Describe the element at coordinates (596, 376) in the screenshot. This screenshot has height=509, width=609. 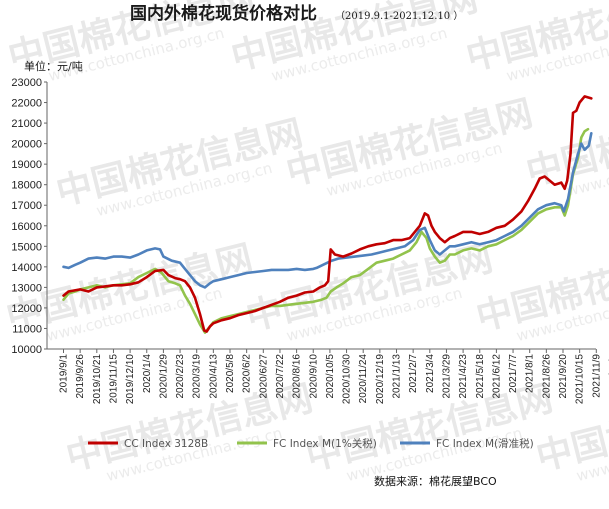
I see `x-tick-label: 2021/11/9` at that location.